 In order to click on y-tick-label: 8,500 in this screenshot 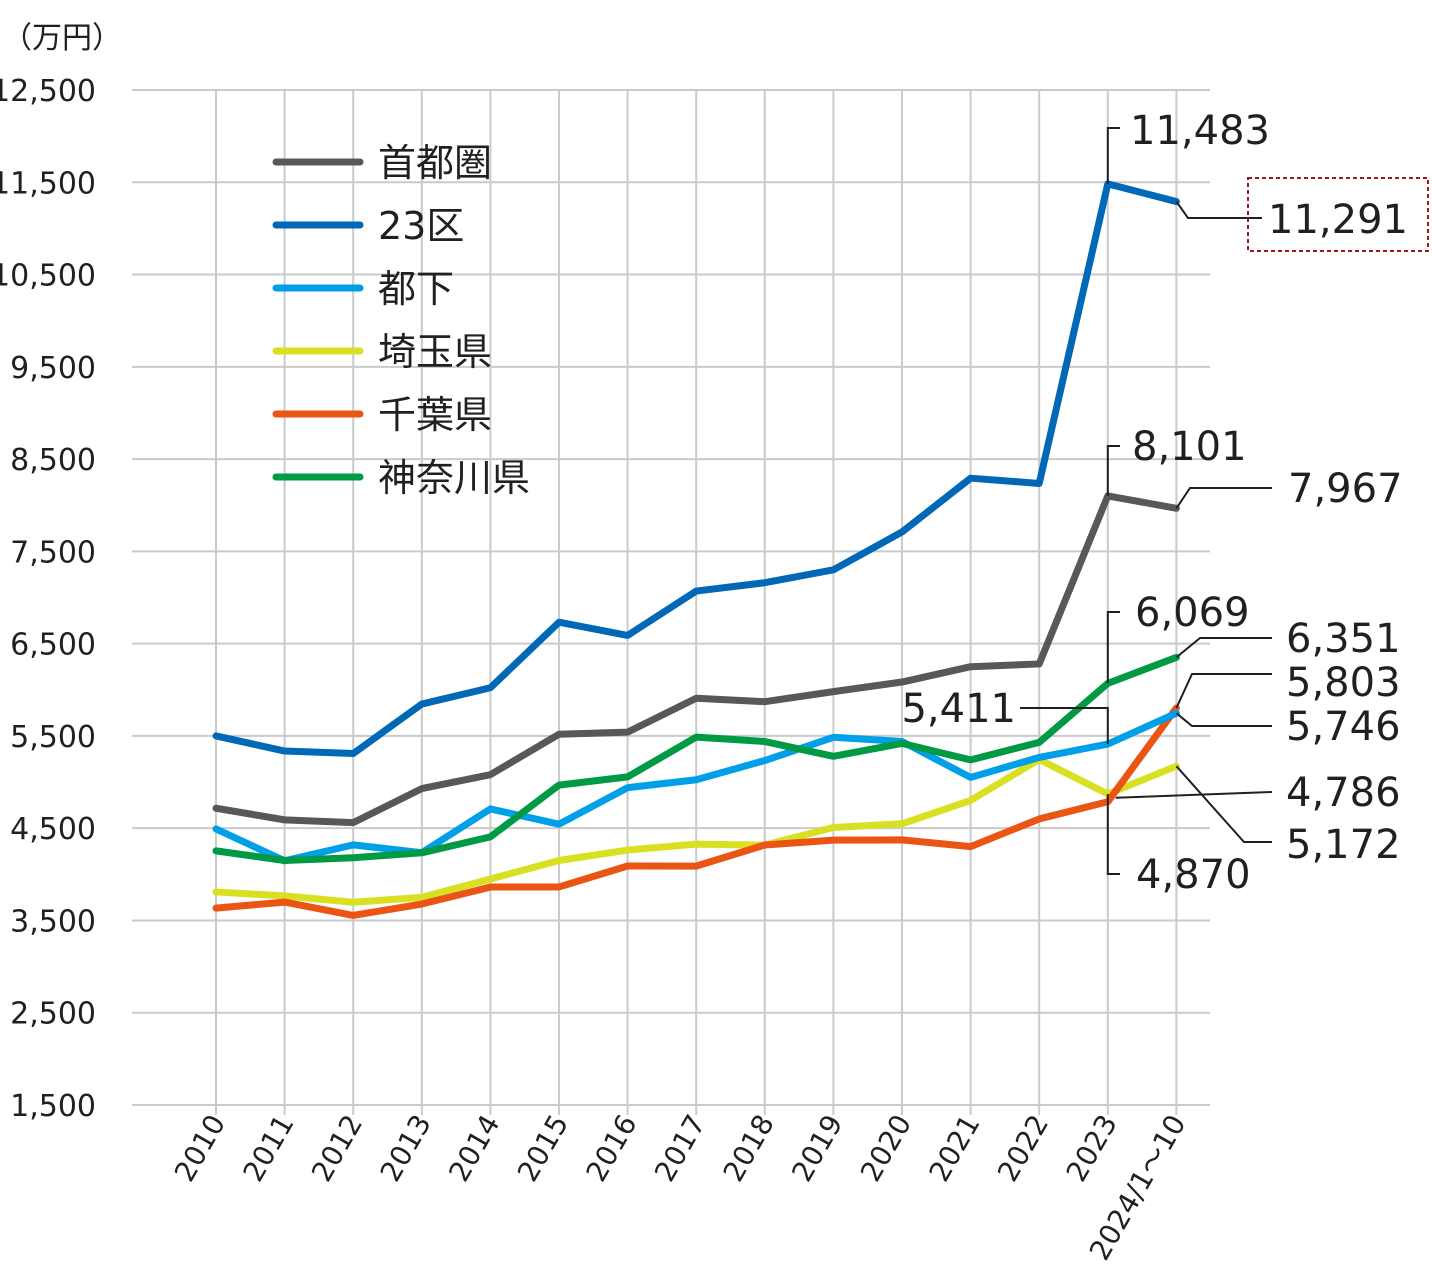, I will do `click(53, 460)`.